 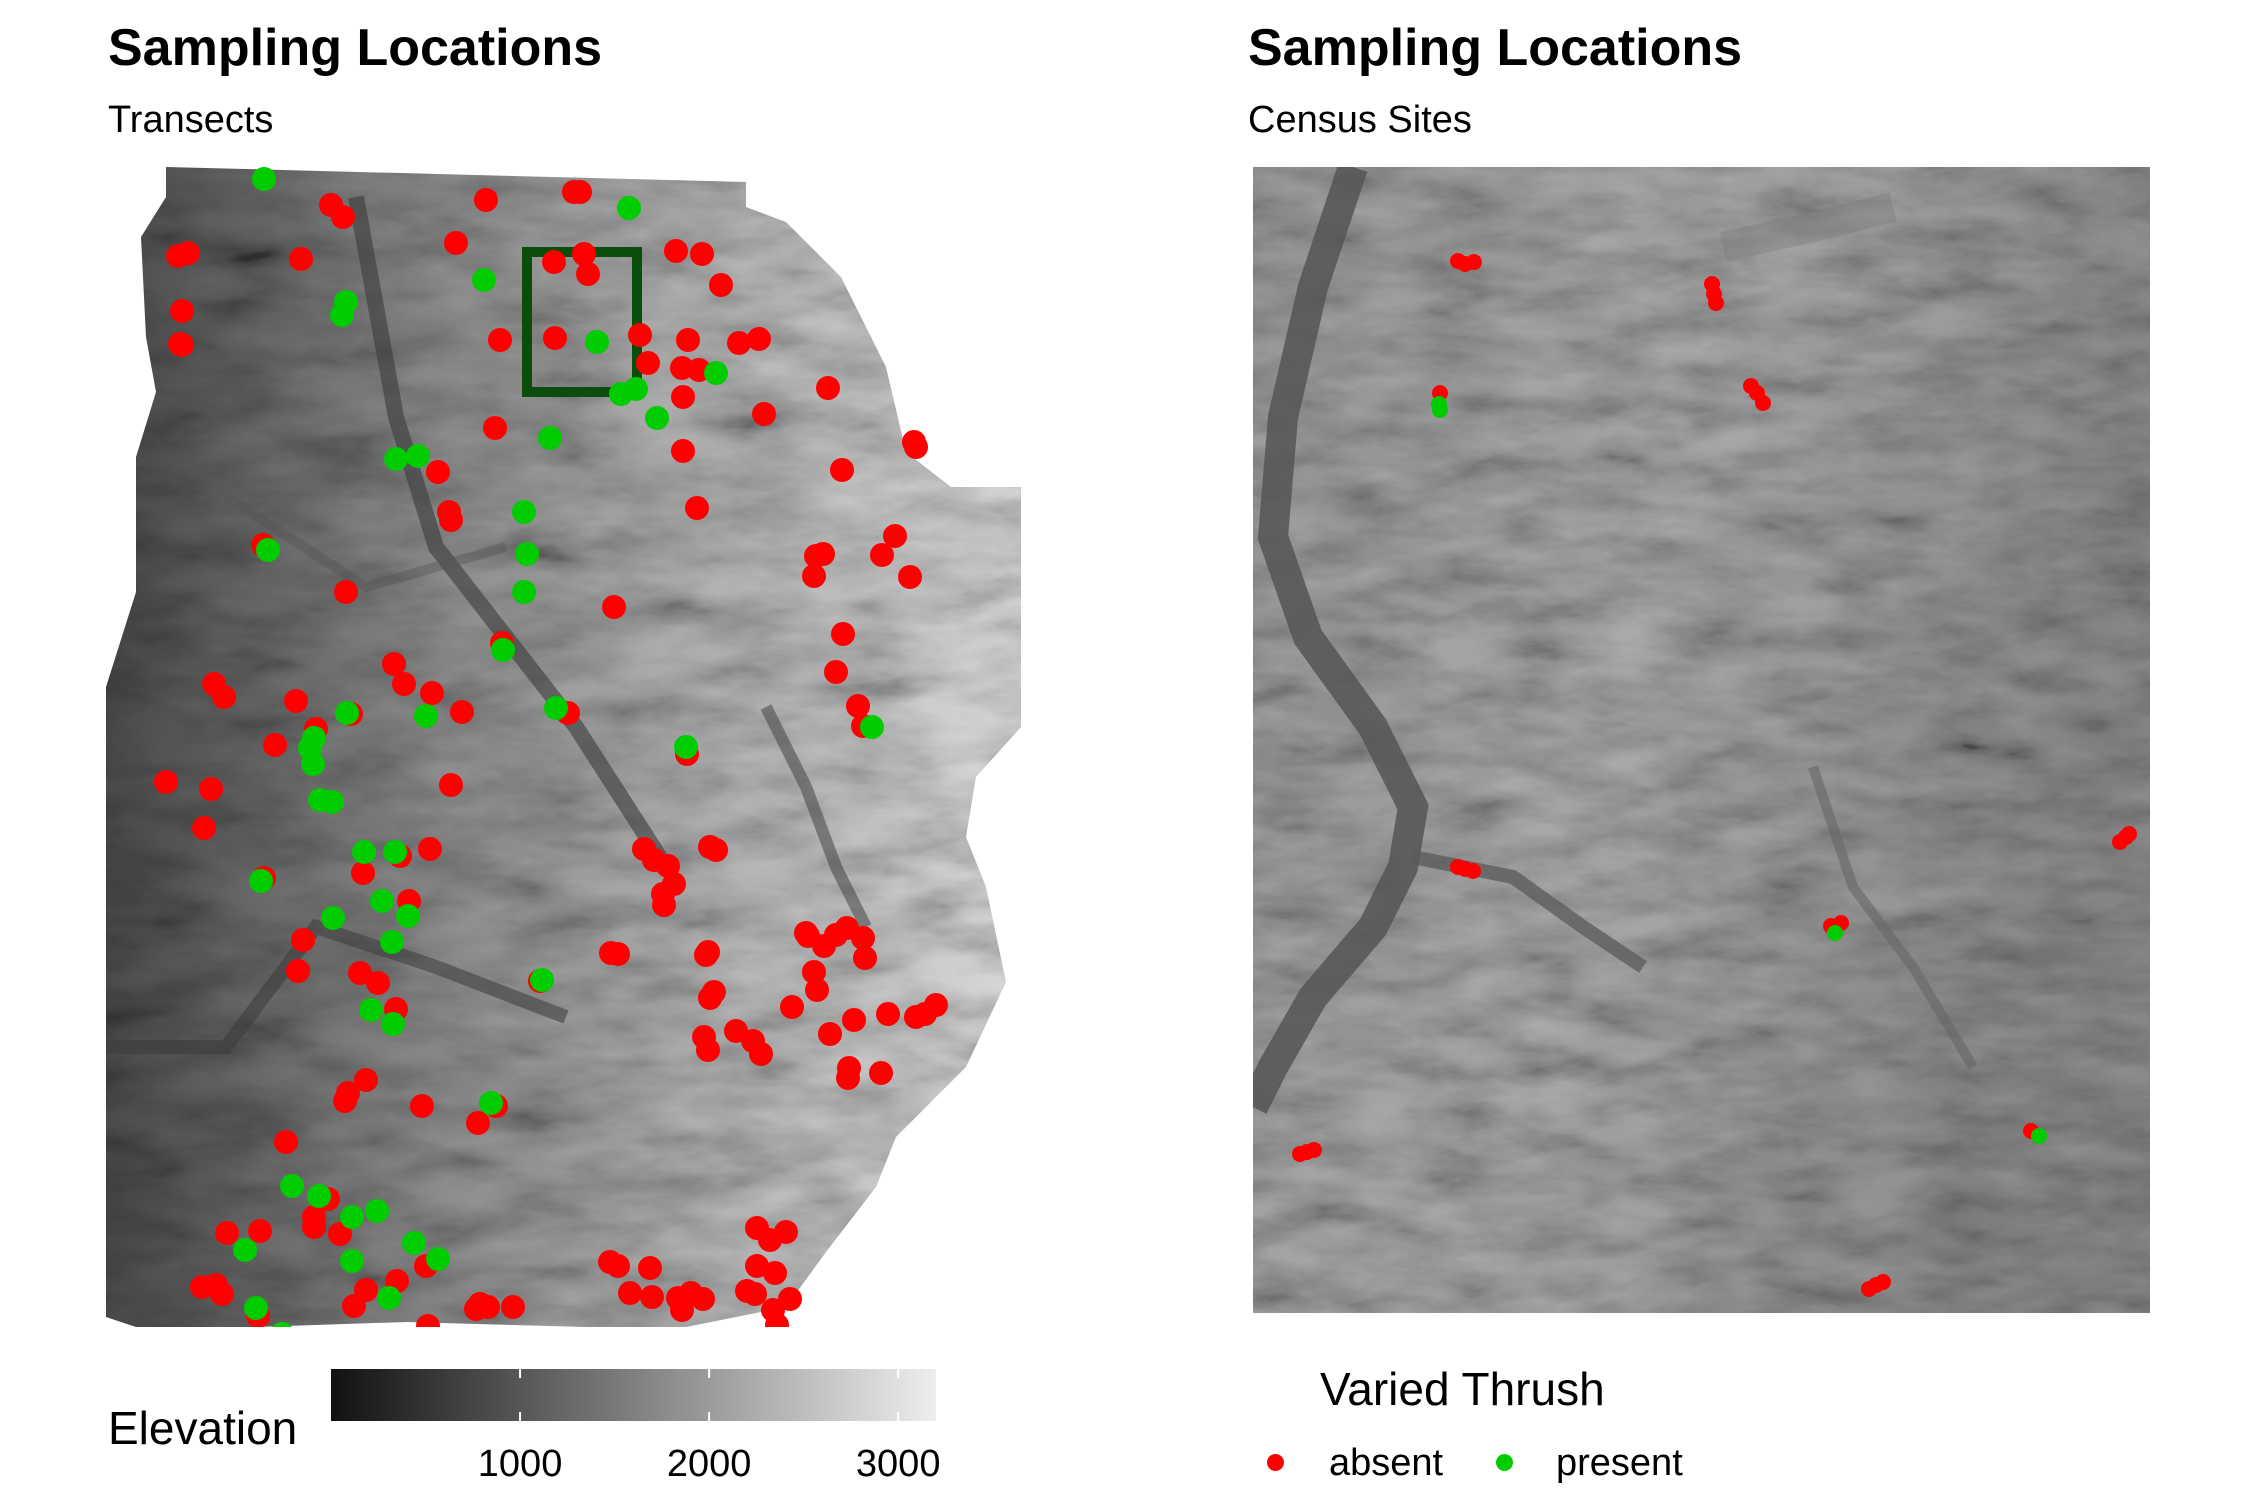 What do you see at coordinates (1360, 120) in the screenshot?
I see `right-panel-subtitle: Census Sites` at bounding box center [1360, 120].